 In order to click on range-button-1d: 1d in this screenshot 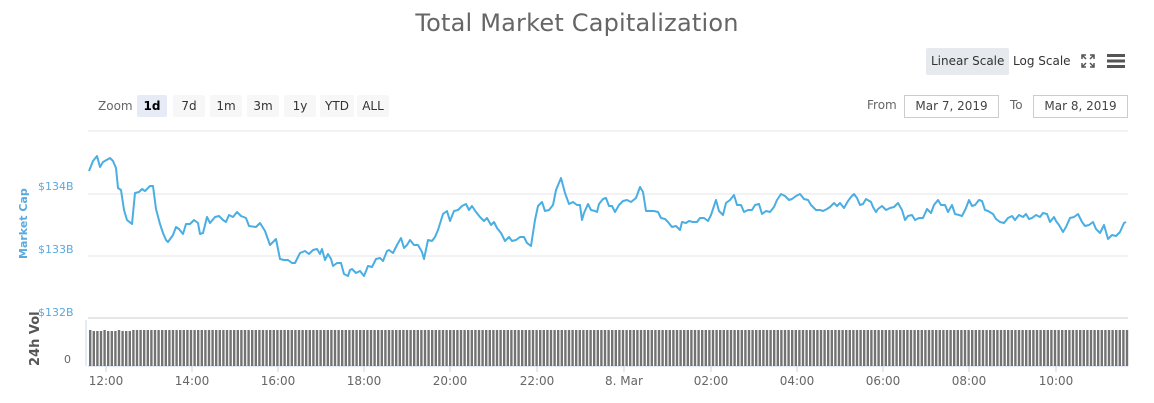, I will do `click(152, 106)`.